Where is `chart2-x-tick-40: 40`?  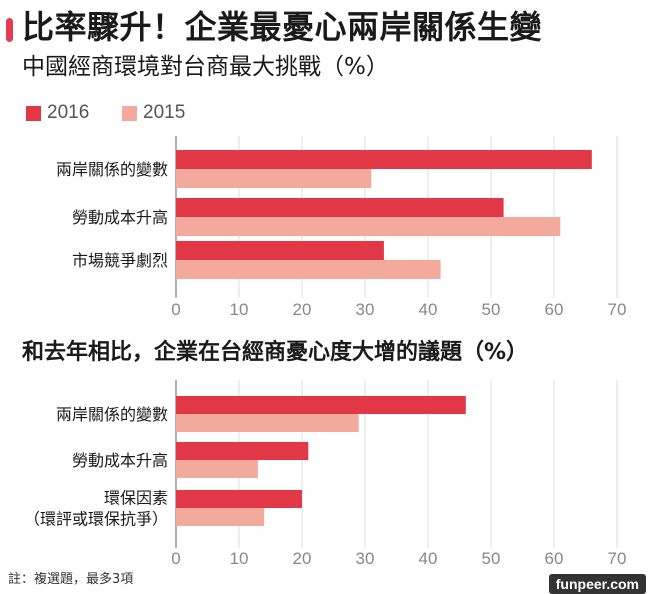
chart2-x-tick-40: 40 is located at coordinates (428, 558).